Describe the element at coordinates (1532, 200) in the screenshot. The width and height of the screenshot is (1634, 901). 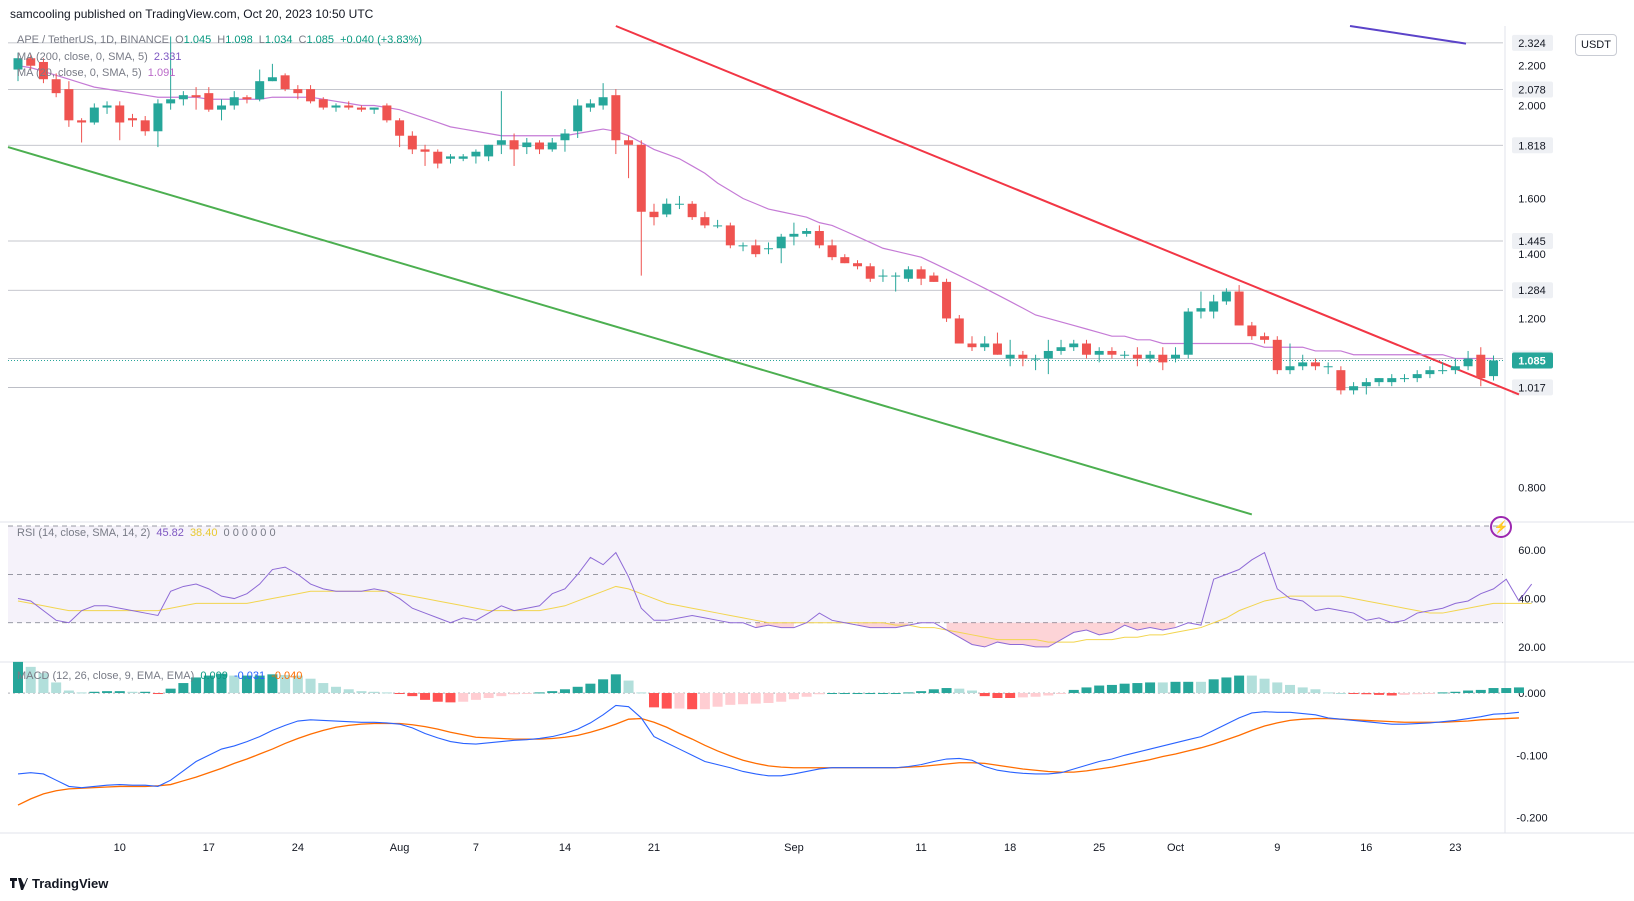
I see `price-tick-label: 1.600` at that location.